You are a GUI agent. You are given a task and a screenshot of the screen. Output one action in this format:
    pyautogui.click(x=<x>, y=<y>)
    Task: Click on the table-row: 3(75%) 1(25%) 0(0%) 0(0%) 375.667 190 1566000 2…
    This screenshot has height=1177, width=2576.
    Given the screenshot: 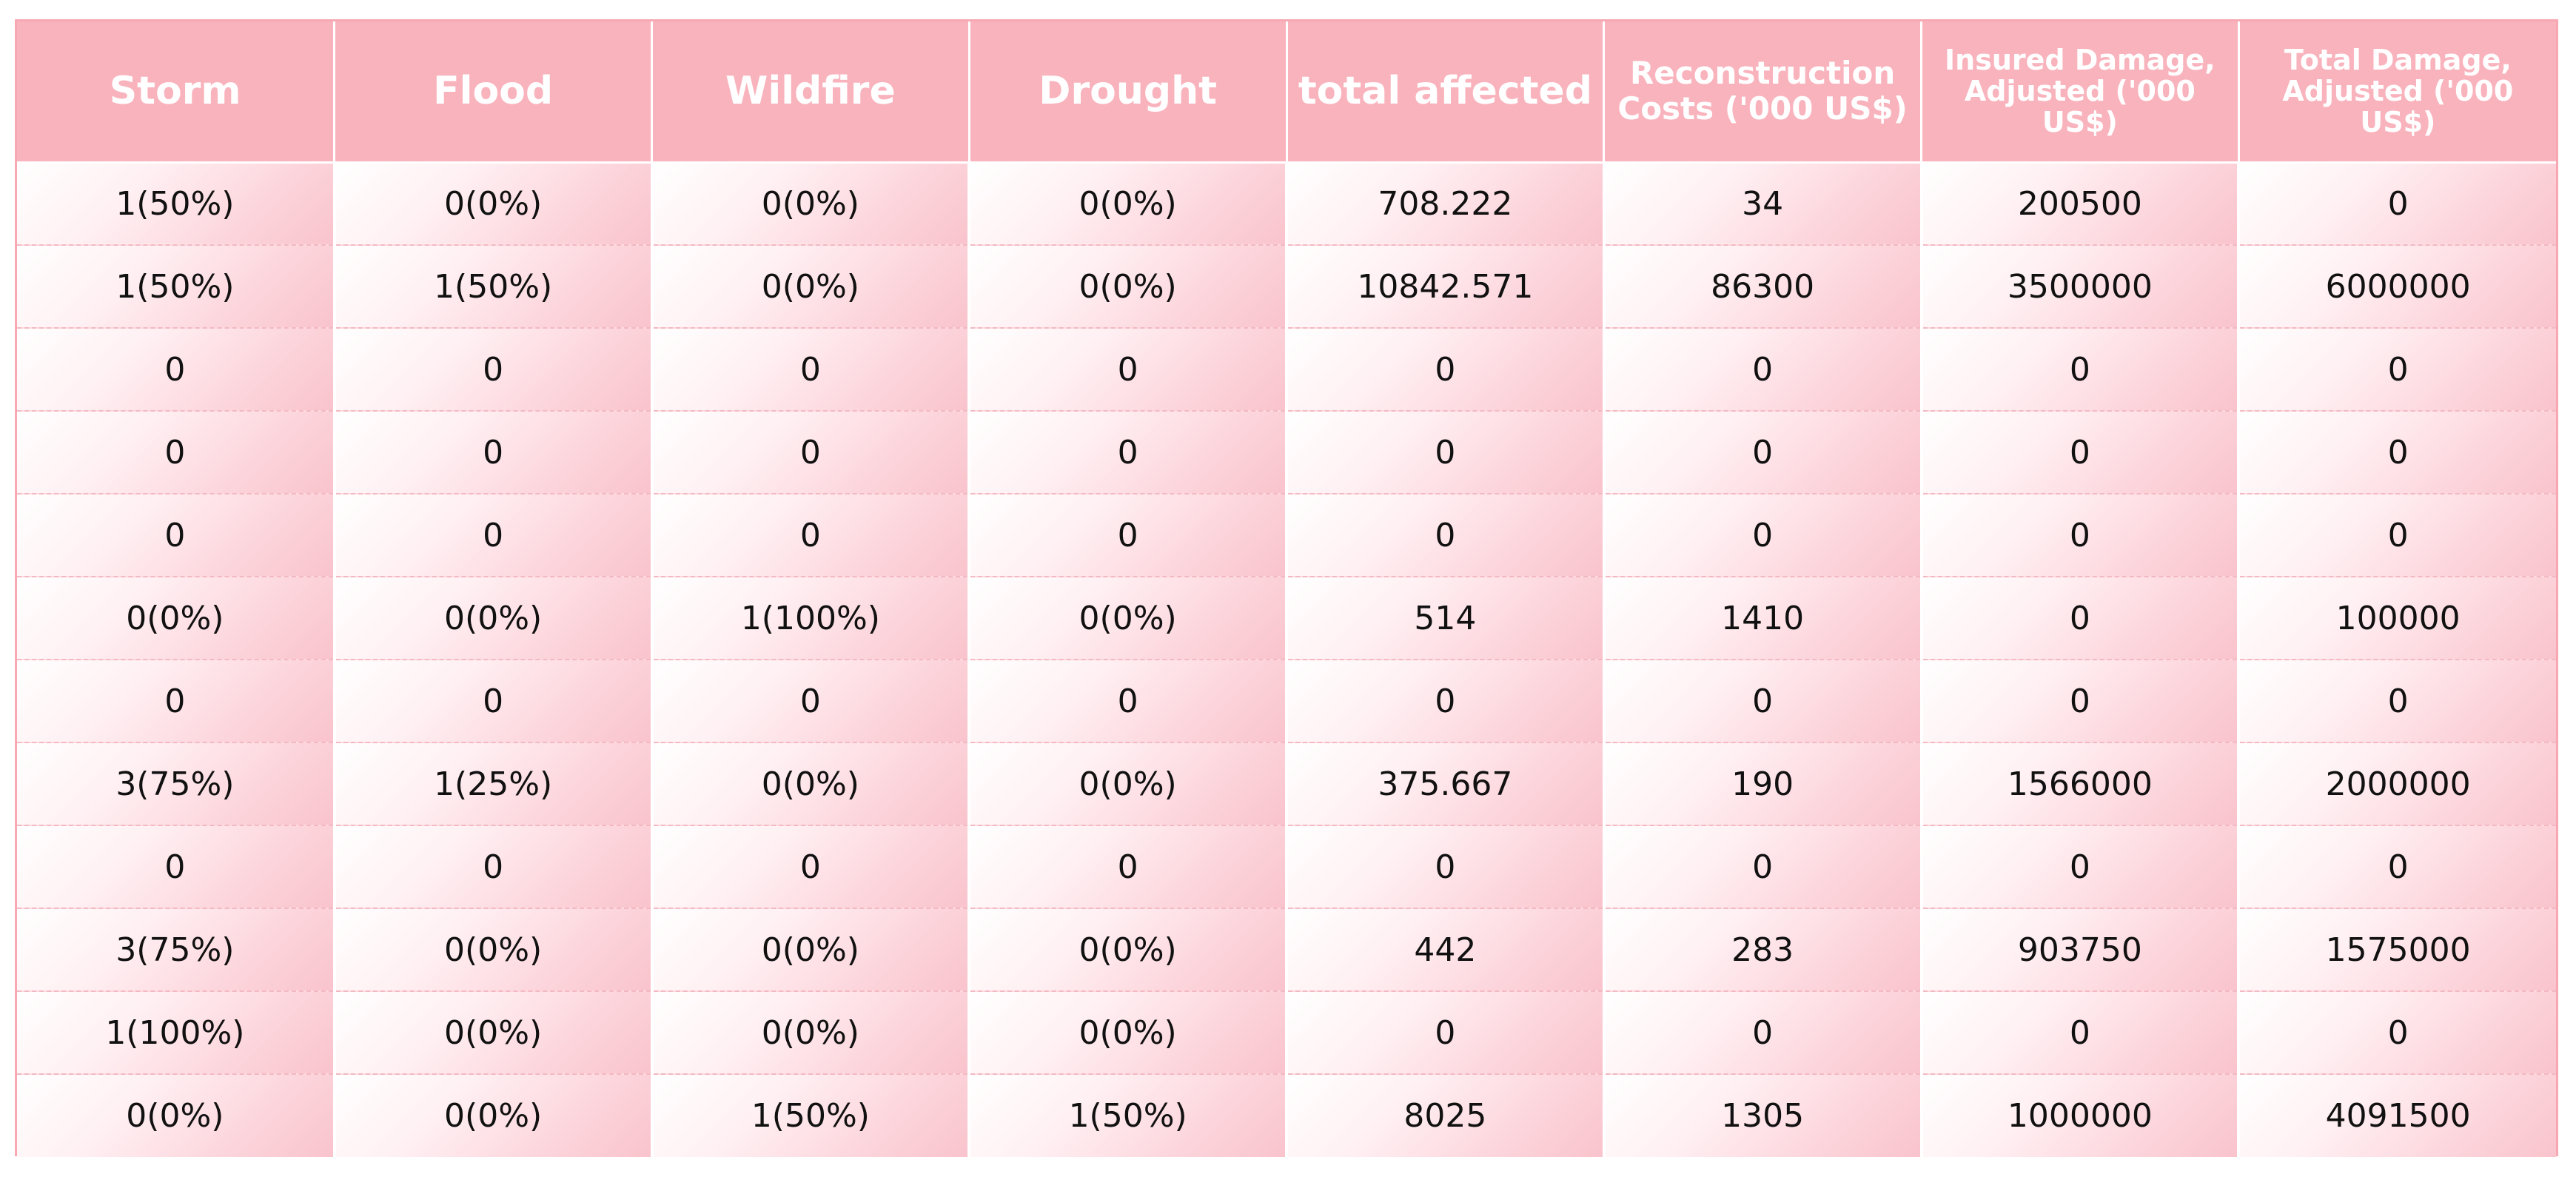 What is the action you would take?
    pyautogui.click(x=1286, y=784)
    